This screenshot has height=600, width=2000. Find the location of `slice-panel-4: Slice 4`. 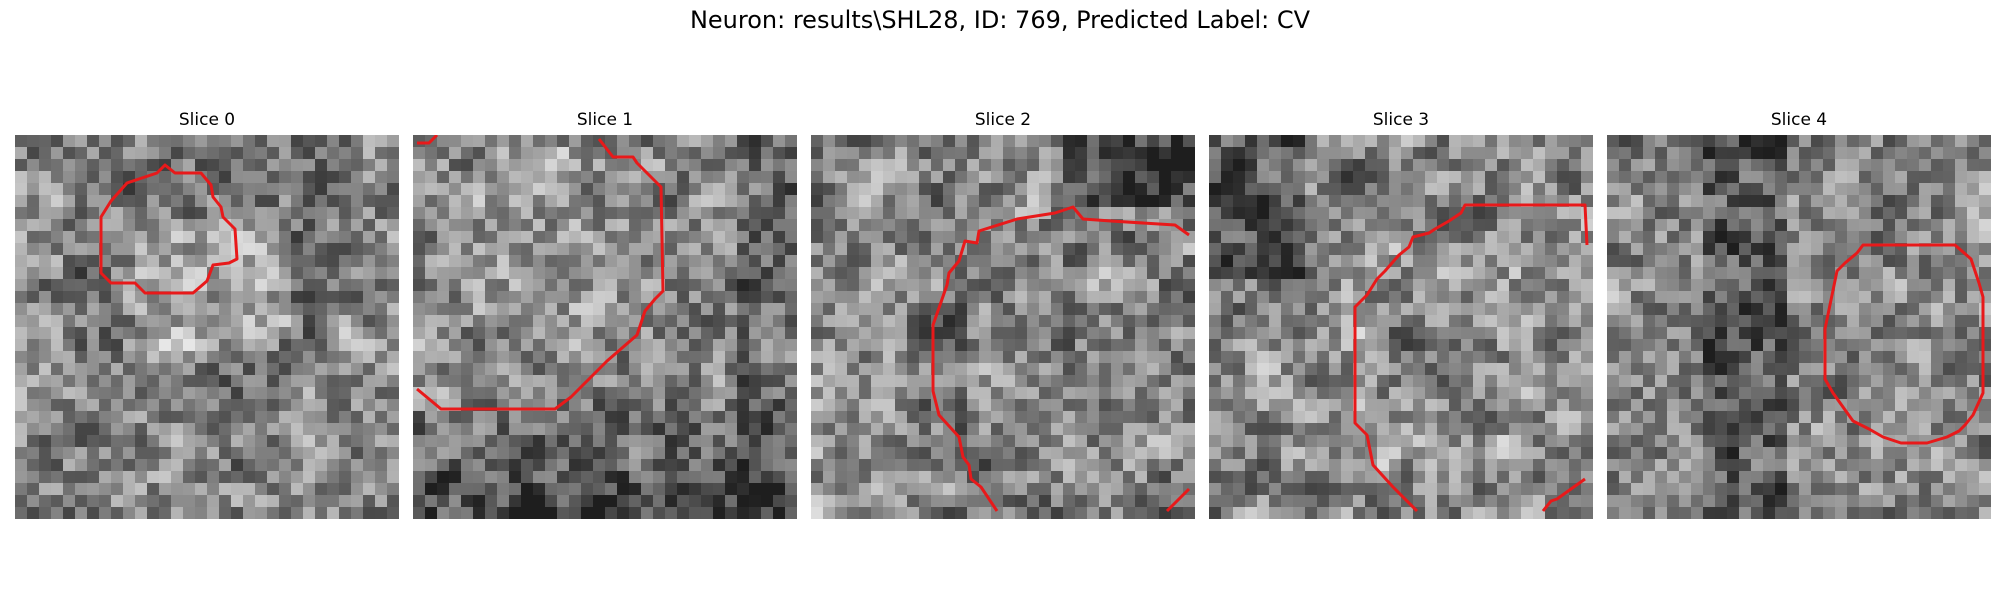

slice-panel-4: Slice 4 is located at coordinates (1799, 313).